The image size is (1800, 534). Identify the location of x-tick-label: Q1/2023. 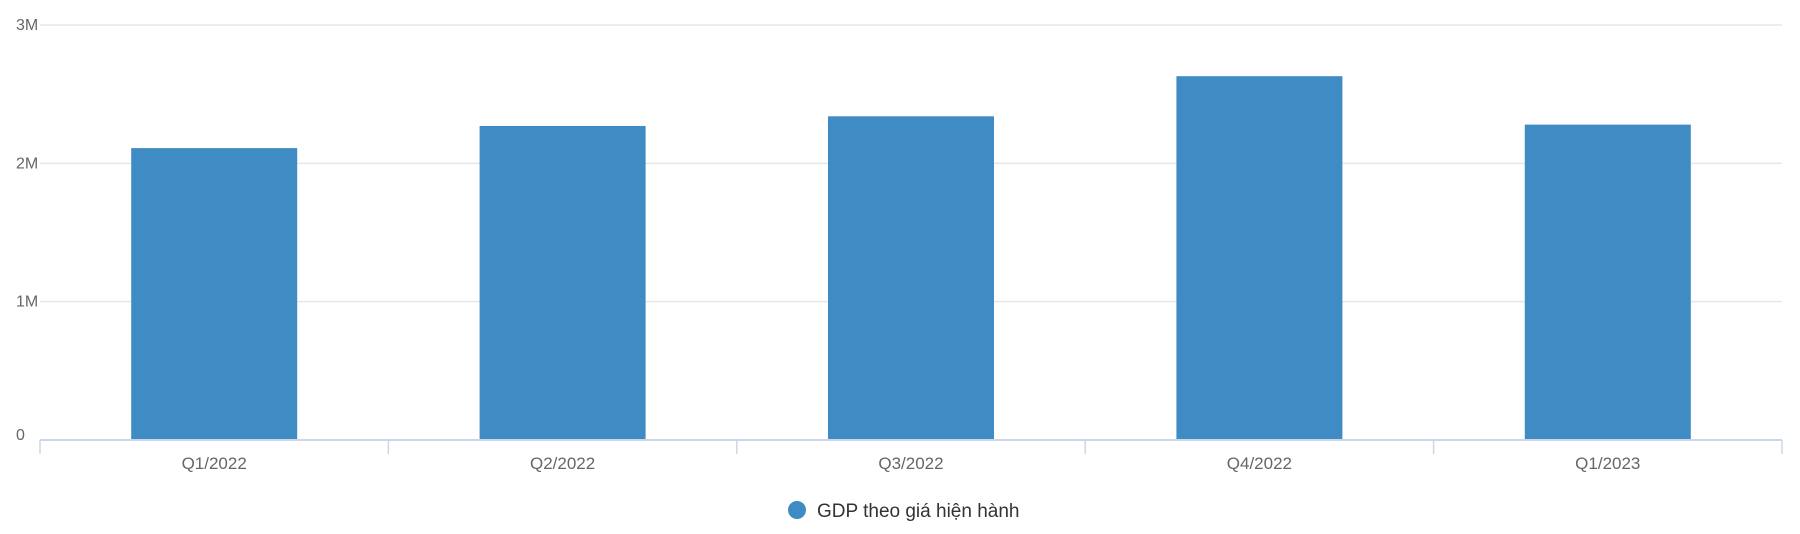
(1607, 463).